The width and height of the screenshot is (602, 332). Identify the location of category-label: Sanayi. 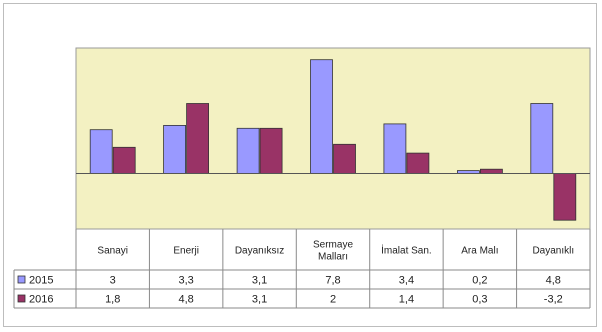
(112, 251).